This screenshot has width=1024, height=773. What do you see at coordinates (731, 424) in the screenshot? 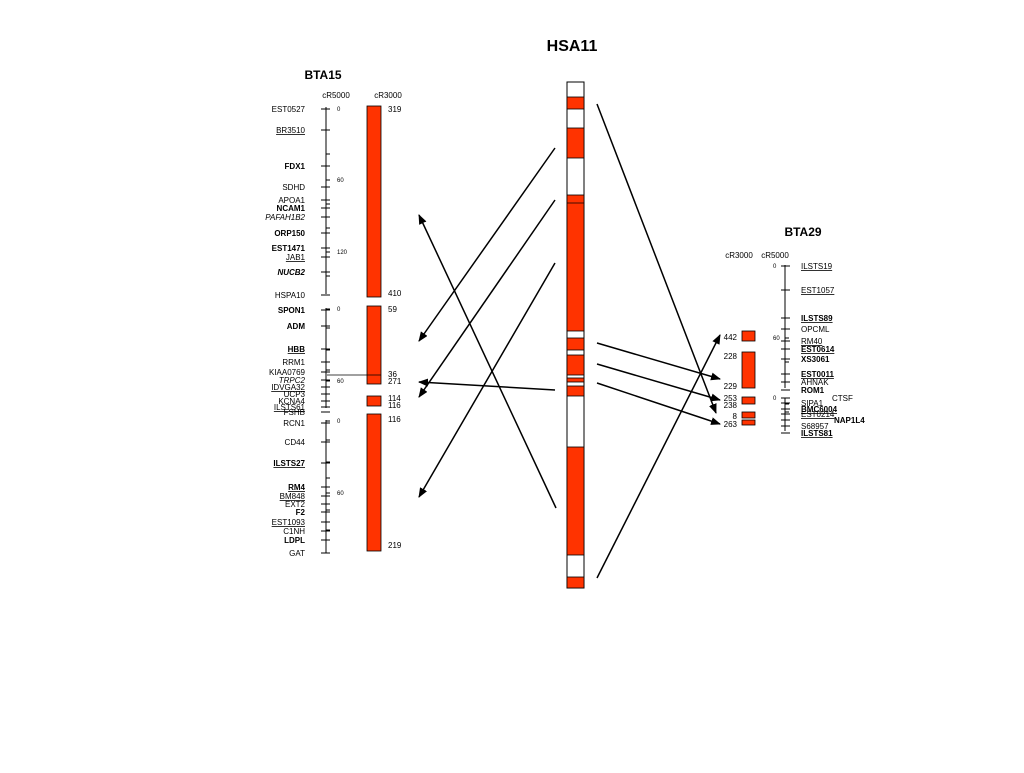
I see `bta29-segment-label: 263` at bounding box center [731, 424].